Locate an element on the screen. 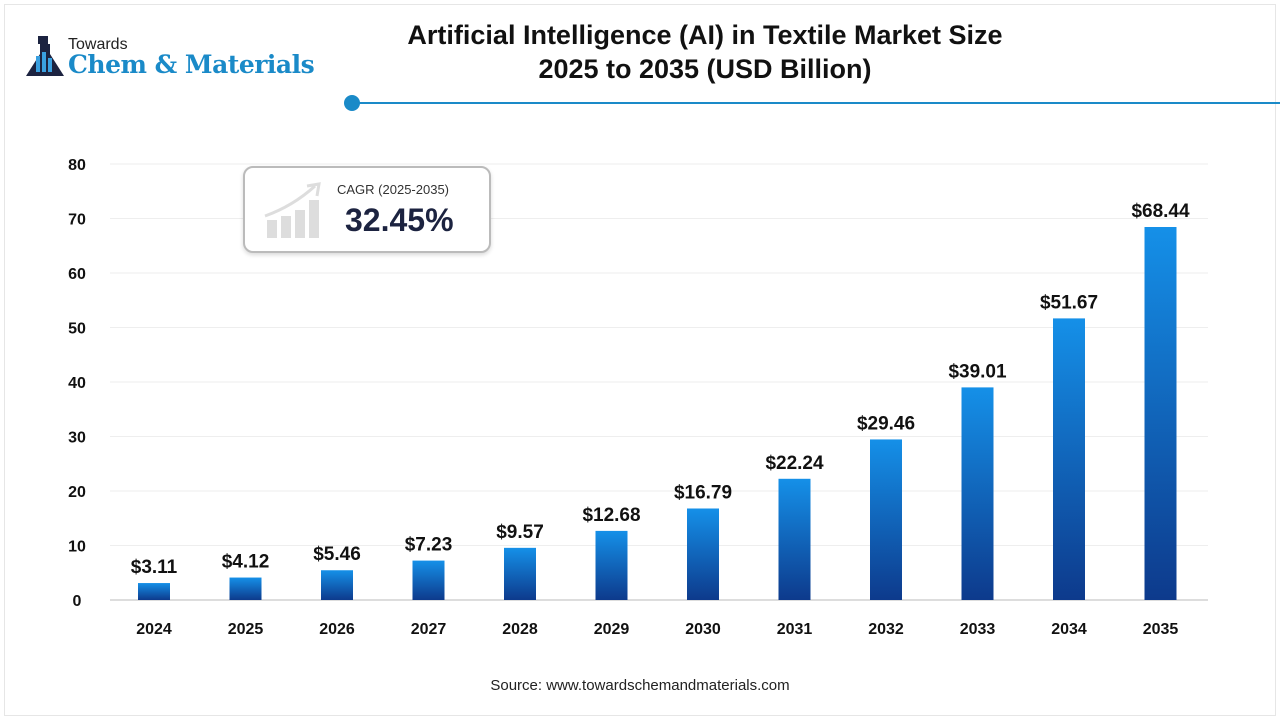 Image resolution: width=1280 pixels, height=720 pixels. x-tick-label: 2026 is located at coordinates (337, 629).